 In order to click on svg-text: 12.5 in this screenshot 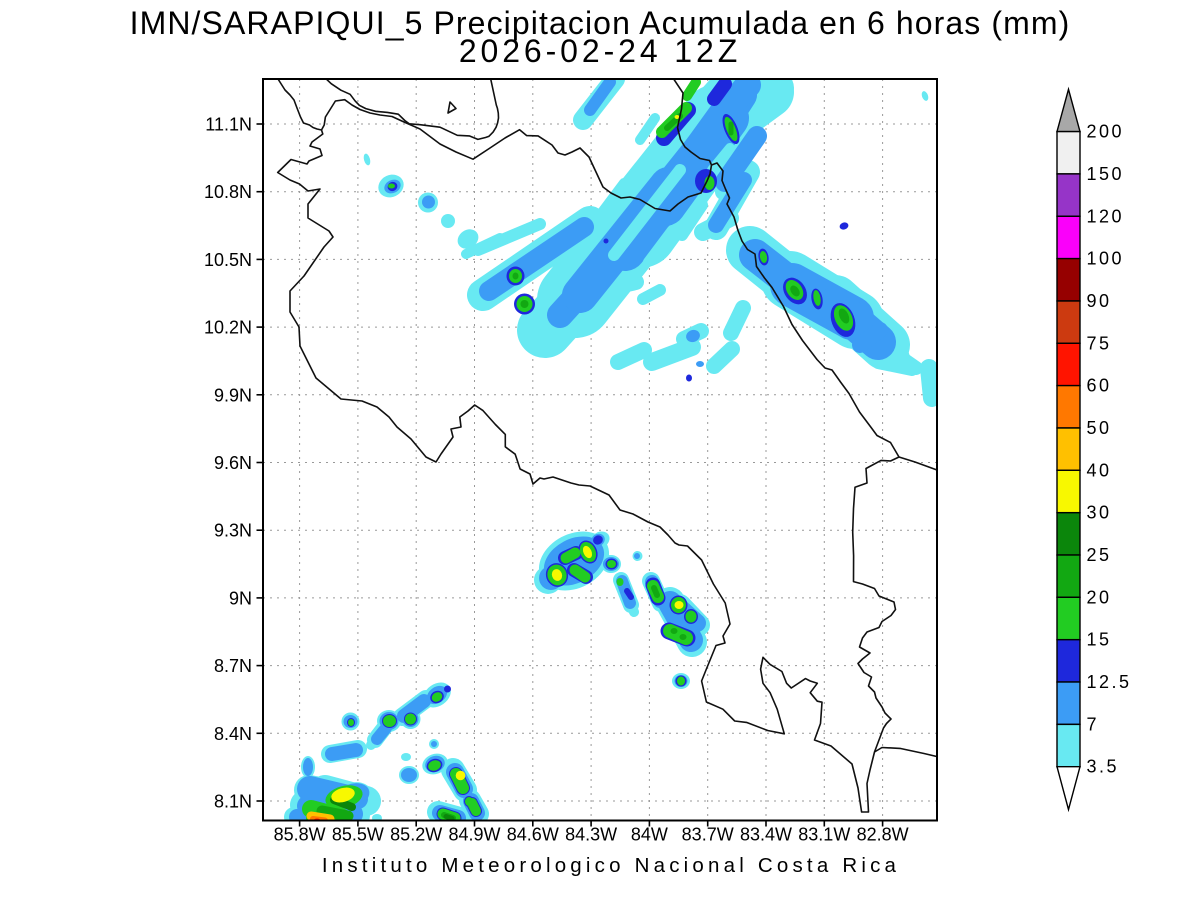, I will do `click(1109, 682)`.